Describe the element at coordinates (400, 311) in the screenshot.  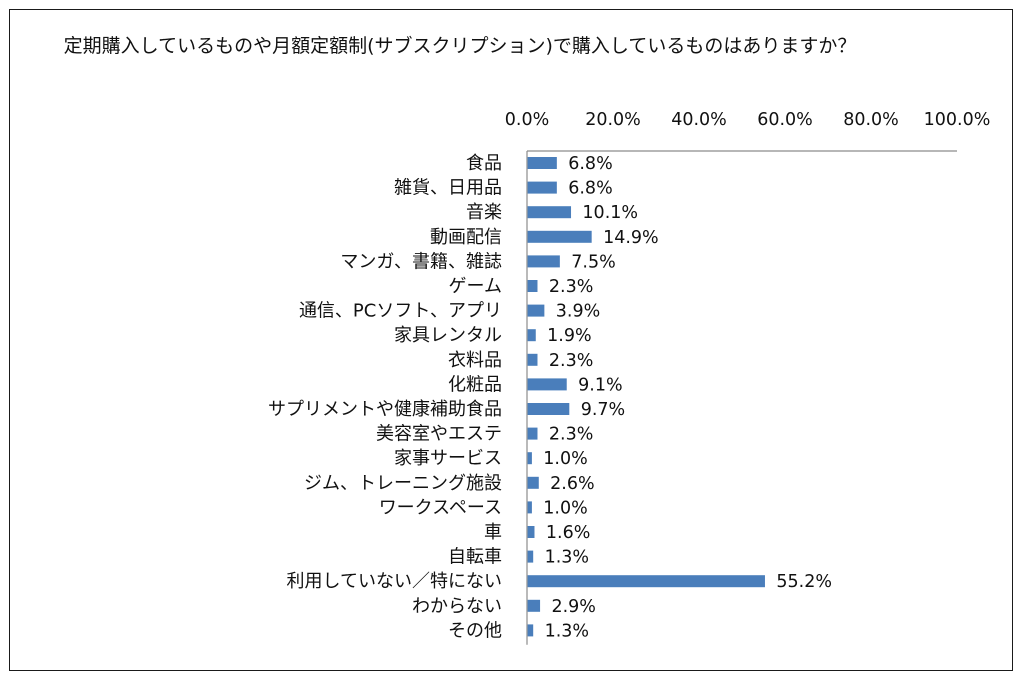
I see `category-label: 通信、PCソフト、アプリ` at that location.